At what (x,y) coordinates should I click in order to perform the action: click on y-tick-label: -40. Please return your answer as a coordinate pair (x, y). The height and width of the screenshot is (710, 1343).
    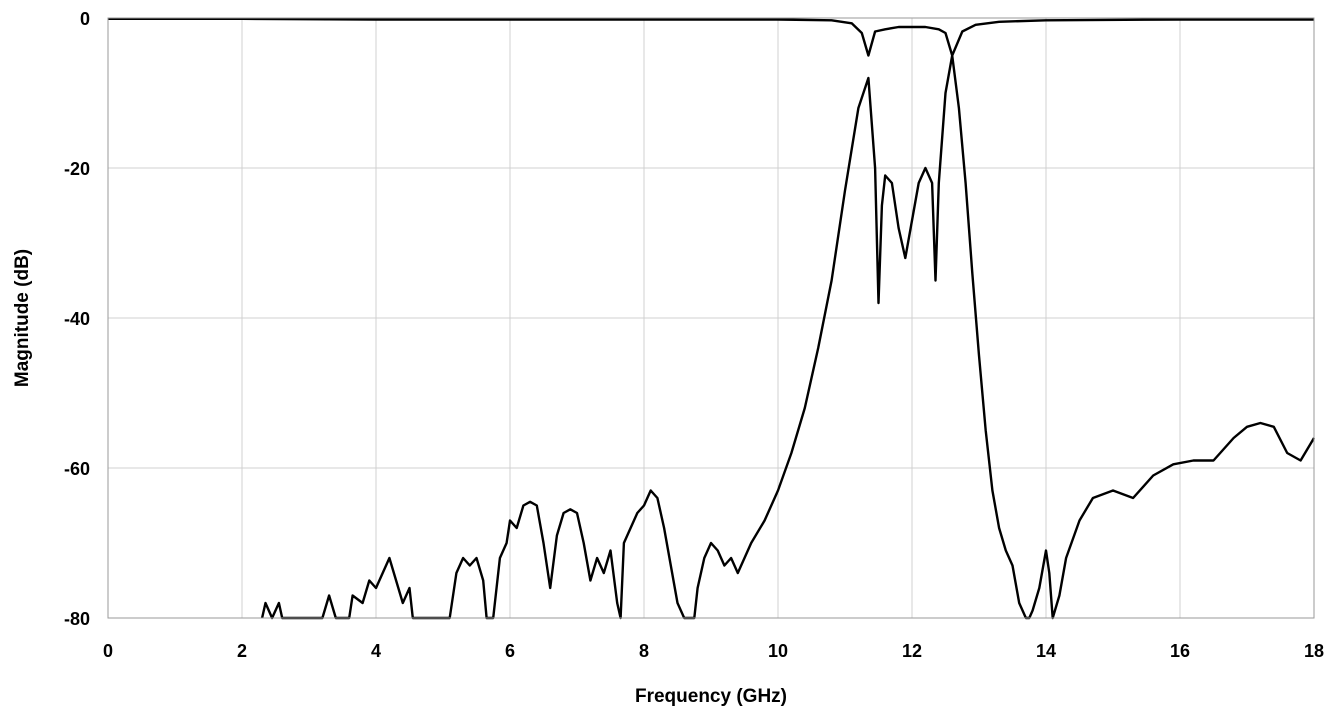
    Looking at the image, I should click on (77, 319).